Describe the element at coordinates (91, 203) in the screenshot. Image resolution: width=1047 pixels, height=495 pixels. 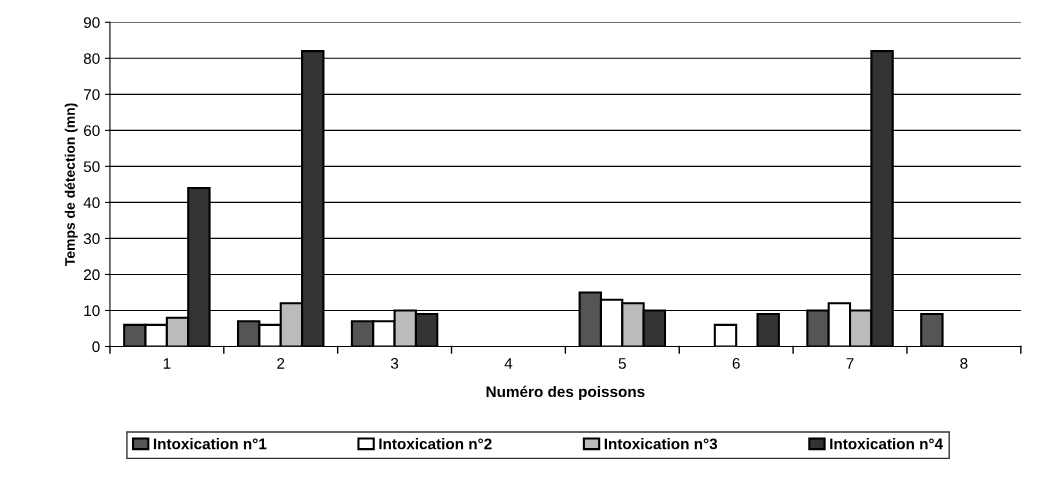
I see `y-tick-label: 40` at that location.